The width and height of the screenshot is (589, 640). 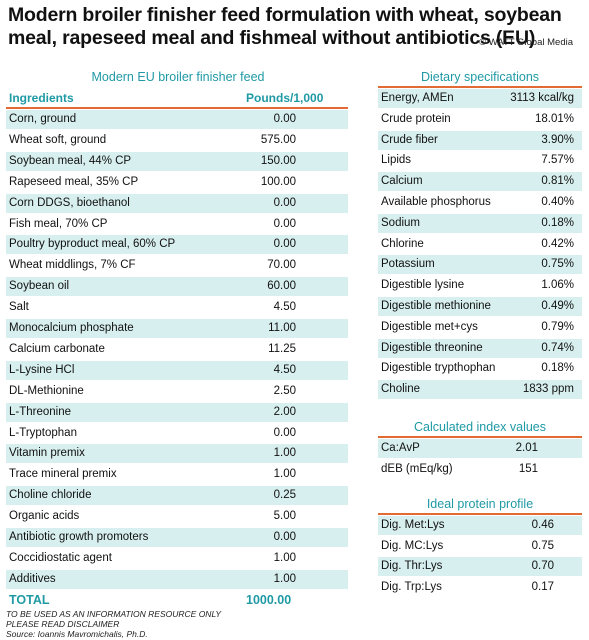 What do you see at coordinates (557, 326) in the screenshot?
I see `row-value: 0.79%` at bounding box center [557, 326].